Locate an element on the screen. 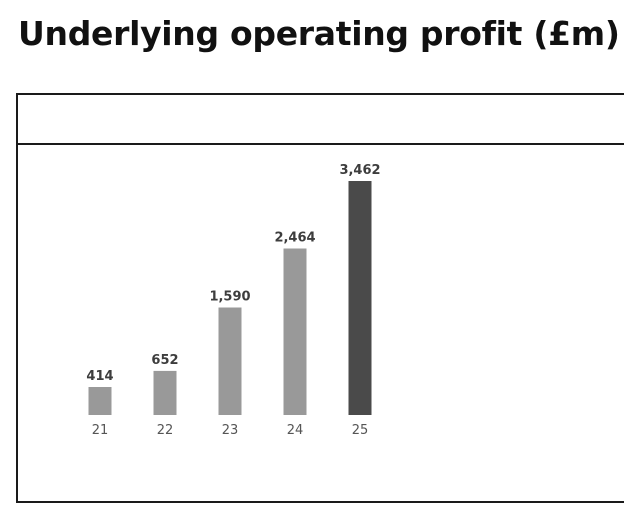  data-label-22: 652 is located at coordinates (164, 360).